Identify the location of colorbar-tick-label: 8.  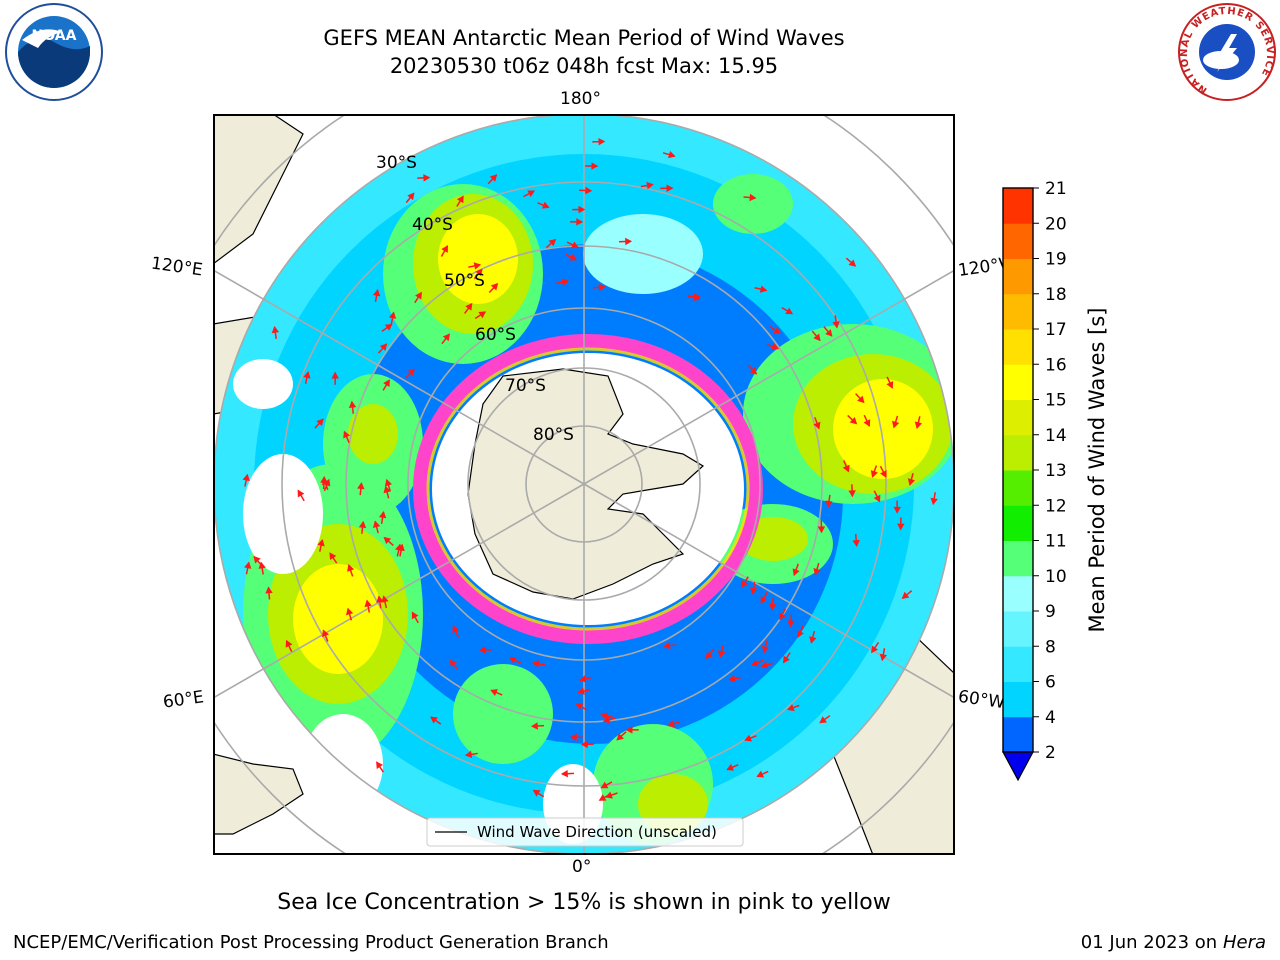
(1050, 647).